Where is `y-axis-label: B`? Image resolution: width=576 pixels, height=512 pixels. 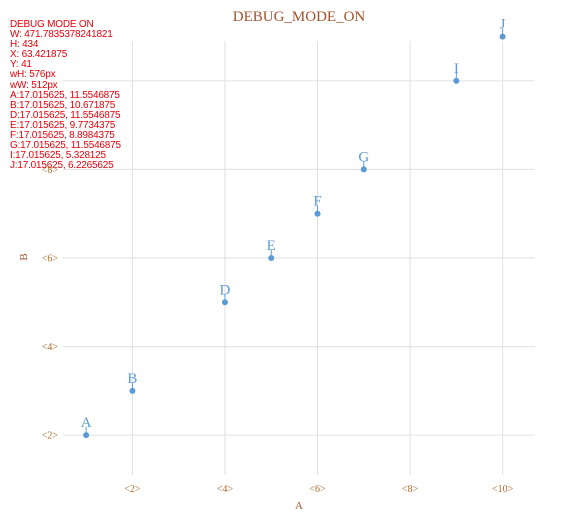
y-axis-label: B is located at coordinates (24, 256).